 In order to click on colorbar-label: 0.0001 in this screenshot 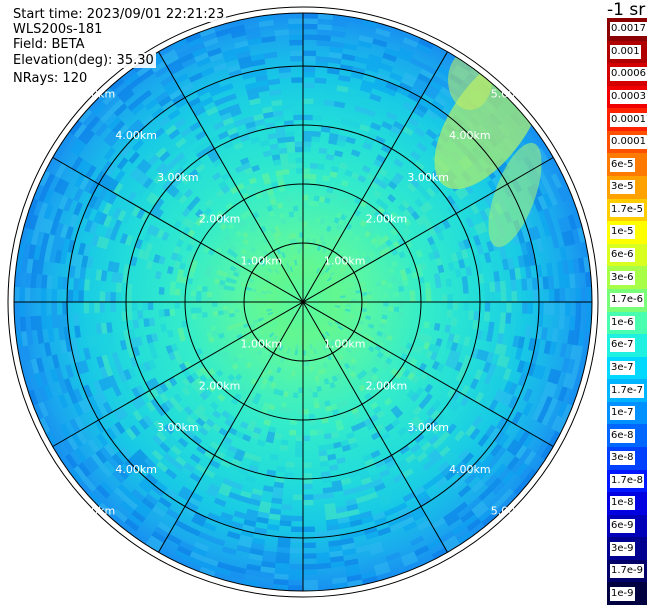, I will do `click(628, 142)`.